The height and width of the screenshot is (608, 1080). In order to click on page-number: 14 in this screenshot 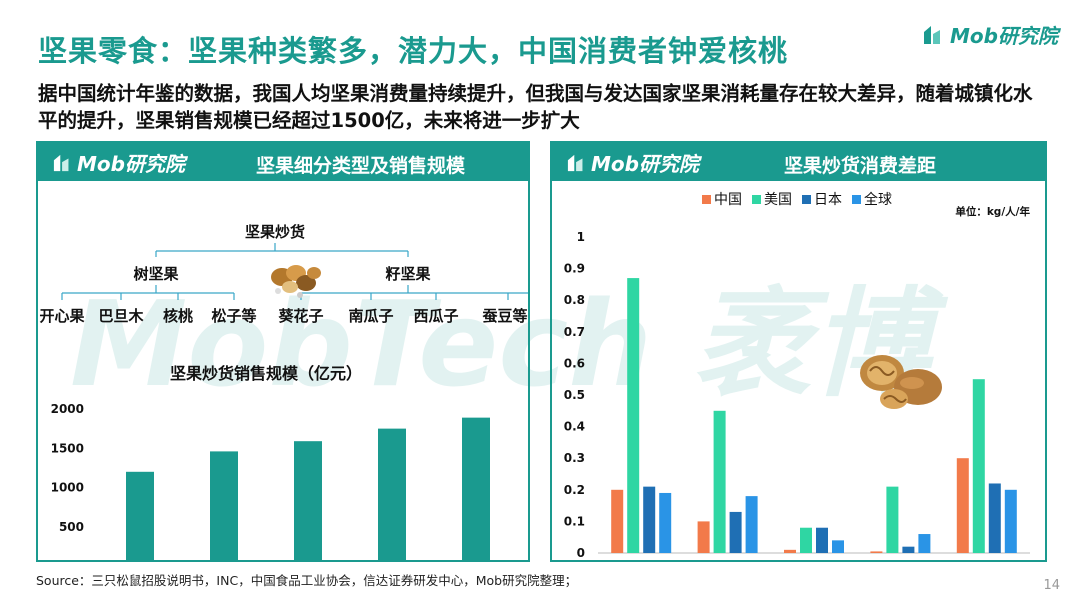, I will do `click(1051, 585)`.